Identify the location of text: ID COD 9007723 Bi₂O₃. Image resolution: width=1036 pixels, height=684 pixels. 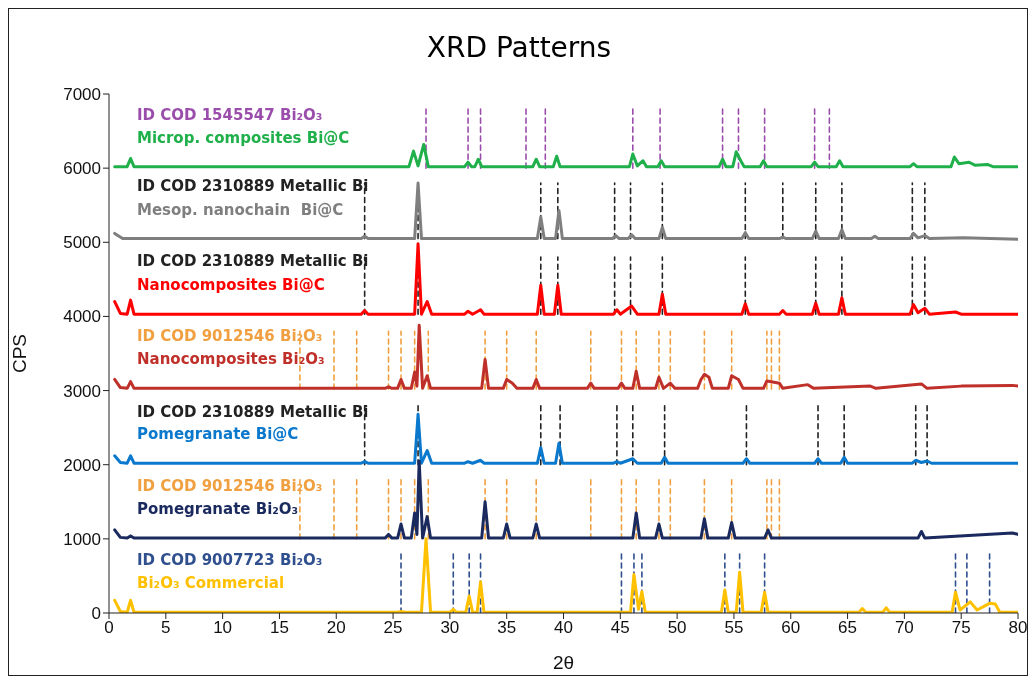
(230, 560).